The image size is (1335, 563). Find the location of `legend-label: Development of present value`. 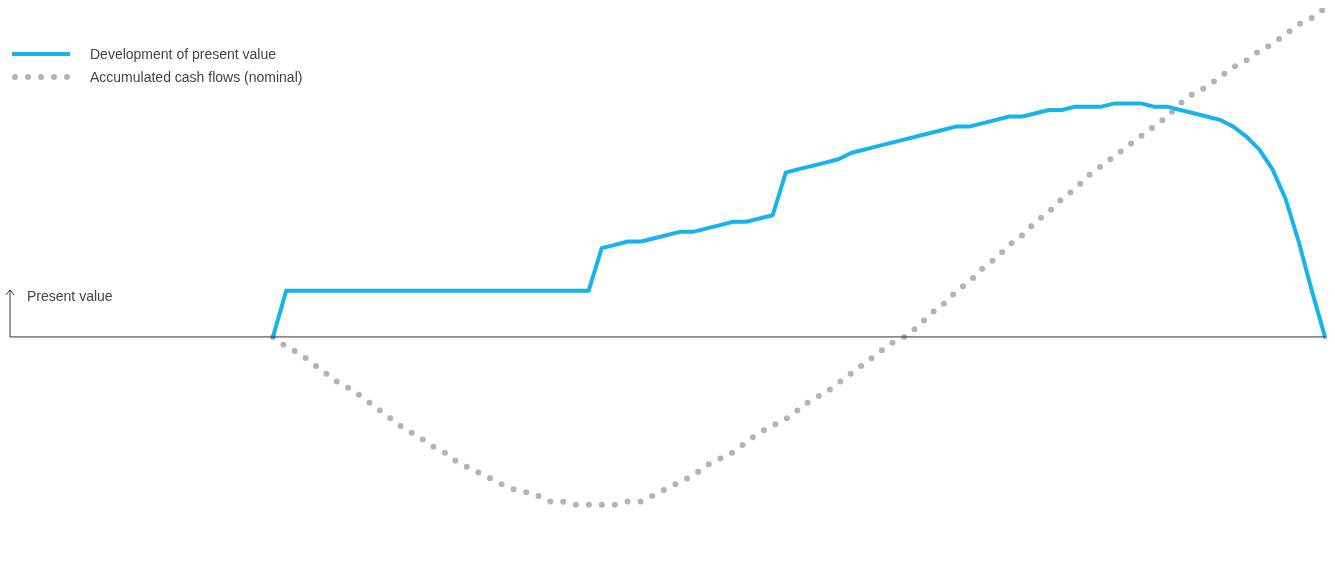

legend-label: Development of present value is located at coordinates (183, 53).